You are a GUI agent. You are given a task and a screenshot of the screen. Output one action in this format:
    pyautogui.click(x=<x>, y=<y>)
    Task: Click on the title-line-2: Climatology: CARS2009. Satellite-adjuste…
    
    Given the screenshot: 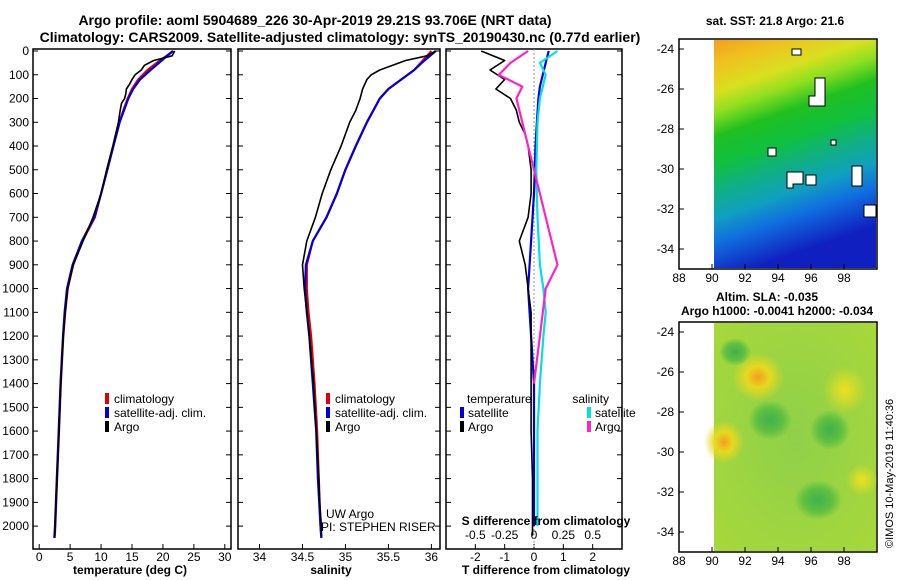 What is the action you would take?
    pyautogui.click(x=340, y=37)
    